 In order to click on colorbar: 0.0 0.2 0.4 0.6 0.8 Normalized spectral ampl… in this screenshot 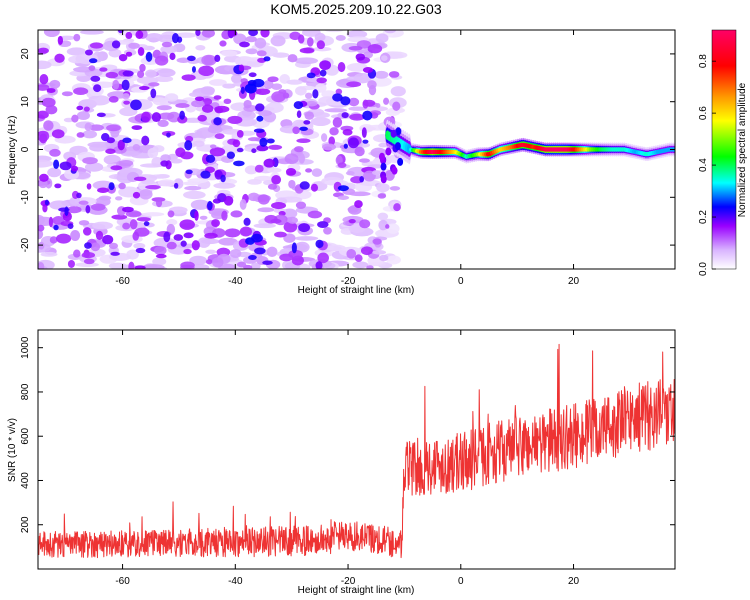, I will do `click(723, 152)`.